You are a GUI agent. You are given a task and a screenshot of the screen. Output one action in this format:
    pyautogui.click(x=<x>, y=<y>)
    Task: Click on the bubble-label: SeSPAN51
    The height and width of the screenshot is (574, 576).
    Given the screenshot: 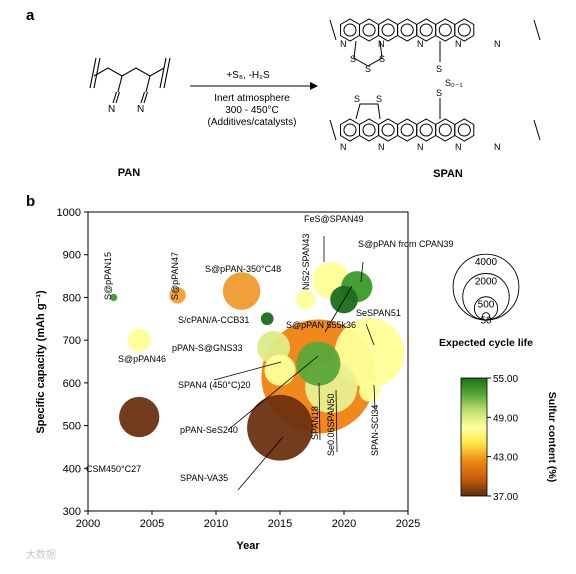 What is the action you would take?
    pyautogui.click(x=378, y=313)
    